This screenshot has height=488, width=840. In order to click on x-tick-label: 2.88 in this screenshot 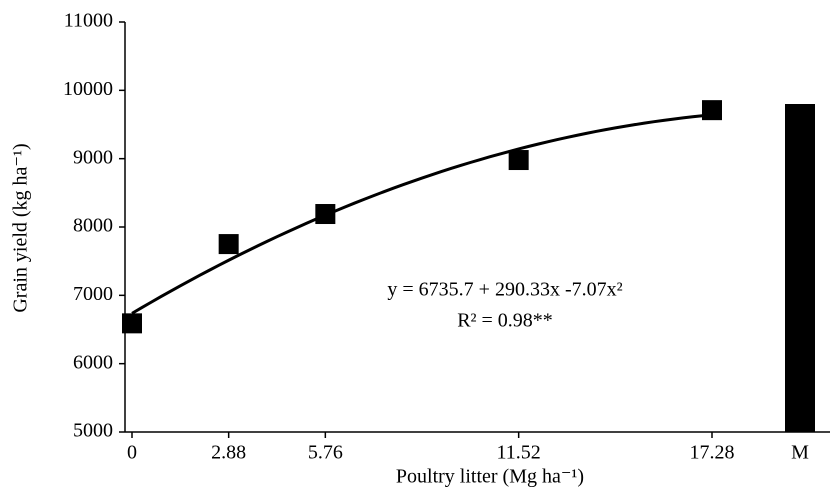, I will do `click(228, 453)`.